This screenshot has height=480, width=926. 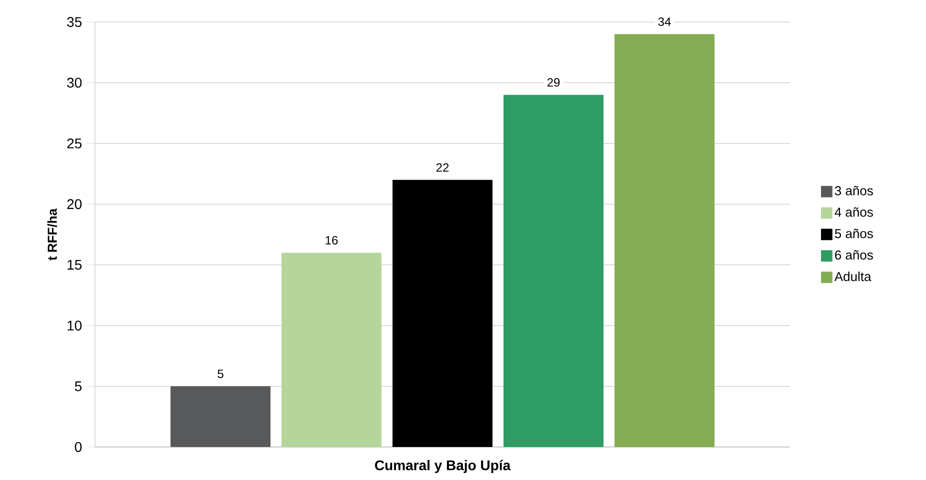 What do you see at coordinates (853, 191) in the screenshot?
I see `legend-label: 3 años` at bounding box center [853, 191].